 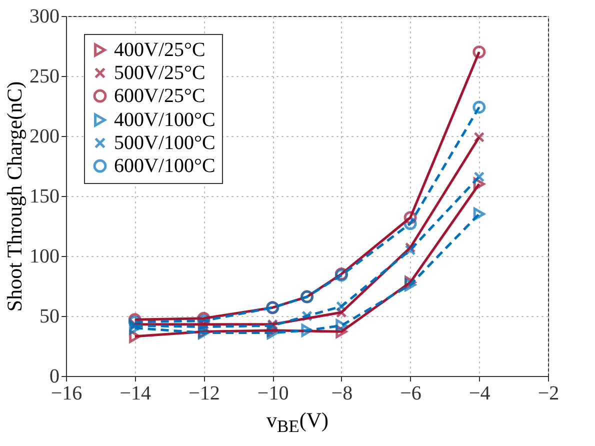 What do you see at coordinates (479, 393) in the screenshot?
I see `x-tick-label: −4` at bounding box center [479, 393].